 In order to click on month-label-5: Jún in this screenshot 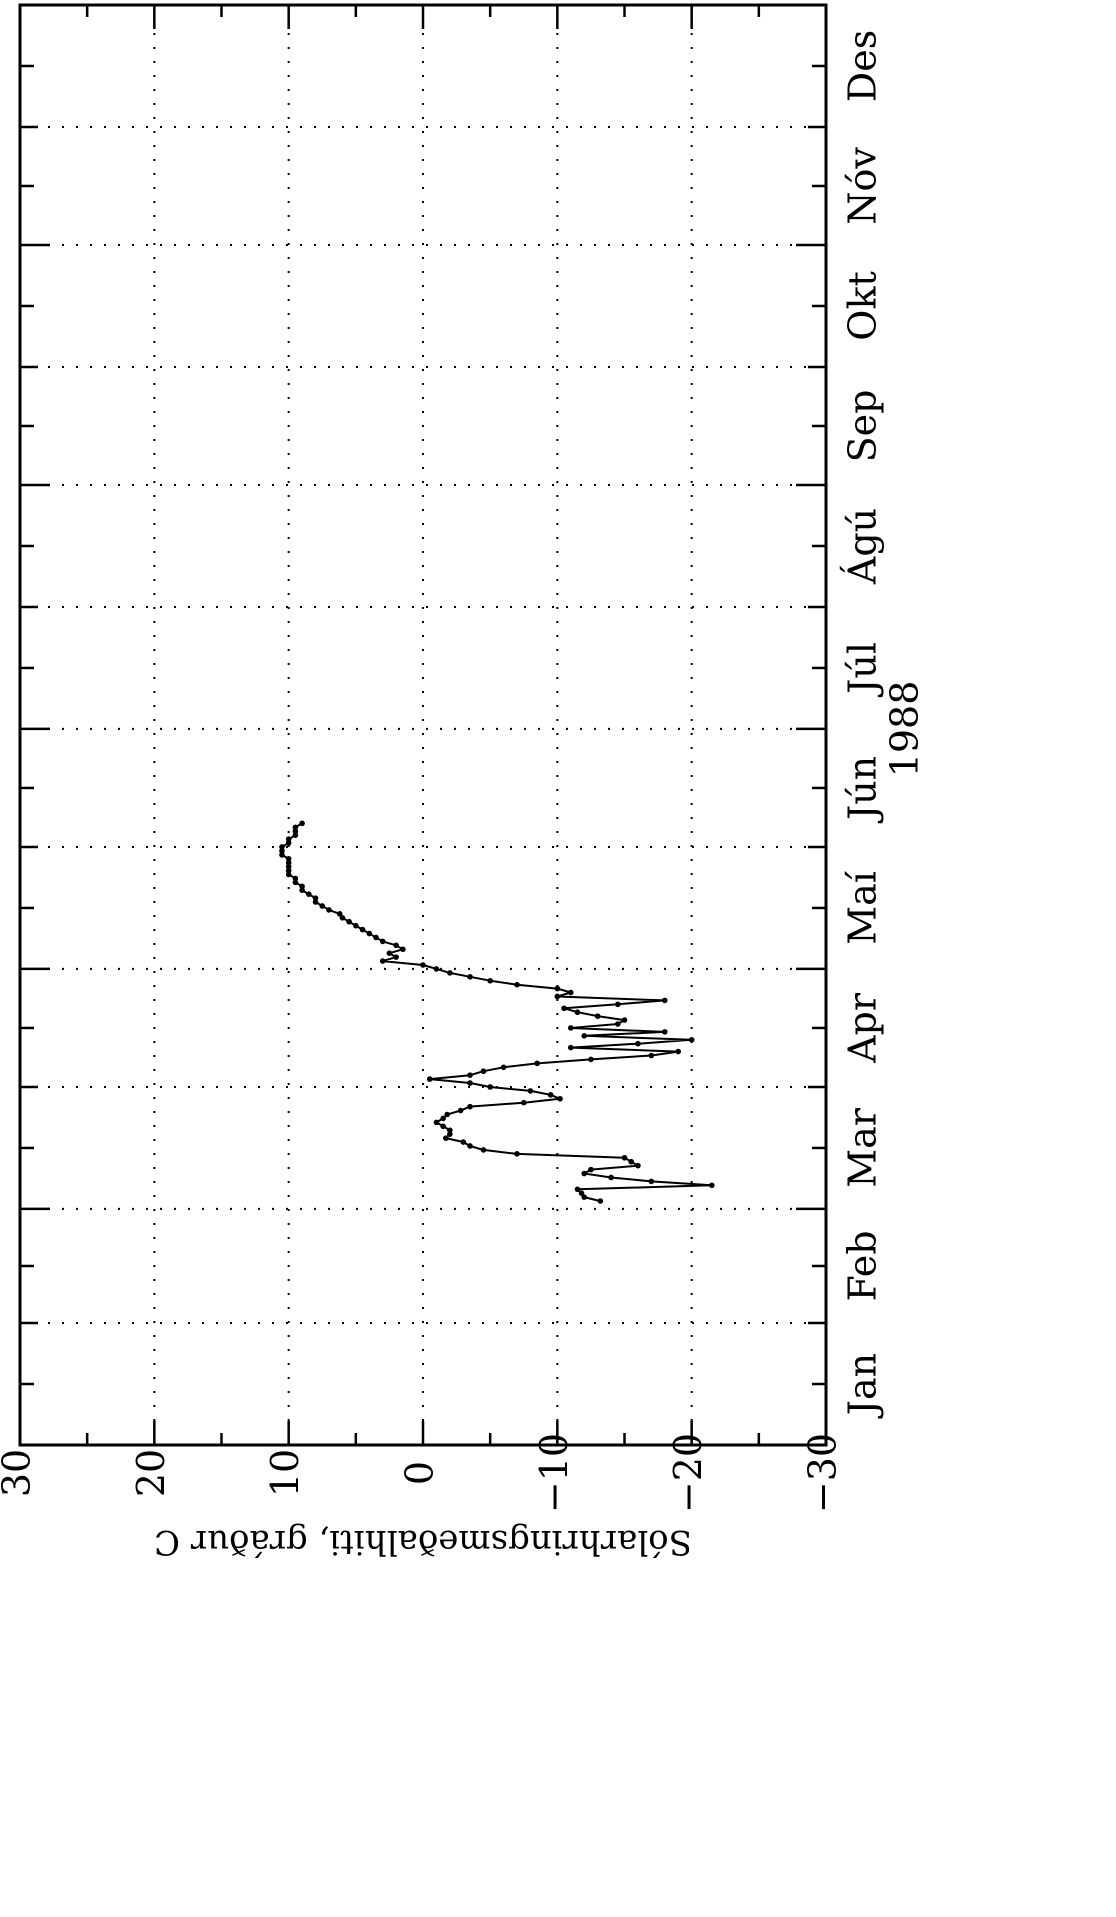, I will do `click(863, 790)`.